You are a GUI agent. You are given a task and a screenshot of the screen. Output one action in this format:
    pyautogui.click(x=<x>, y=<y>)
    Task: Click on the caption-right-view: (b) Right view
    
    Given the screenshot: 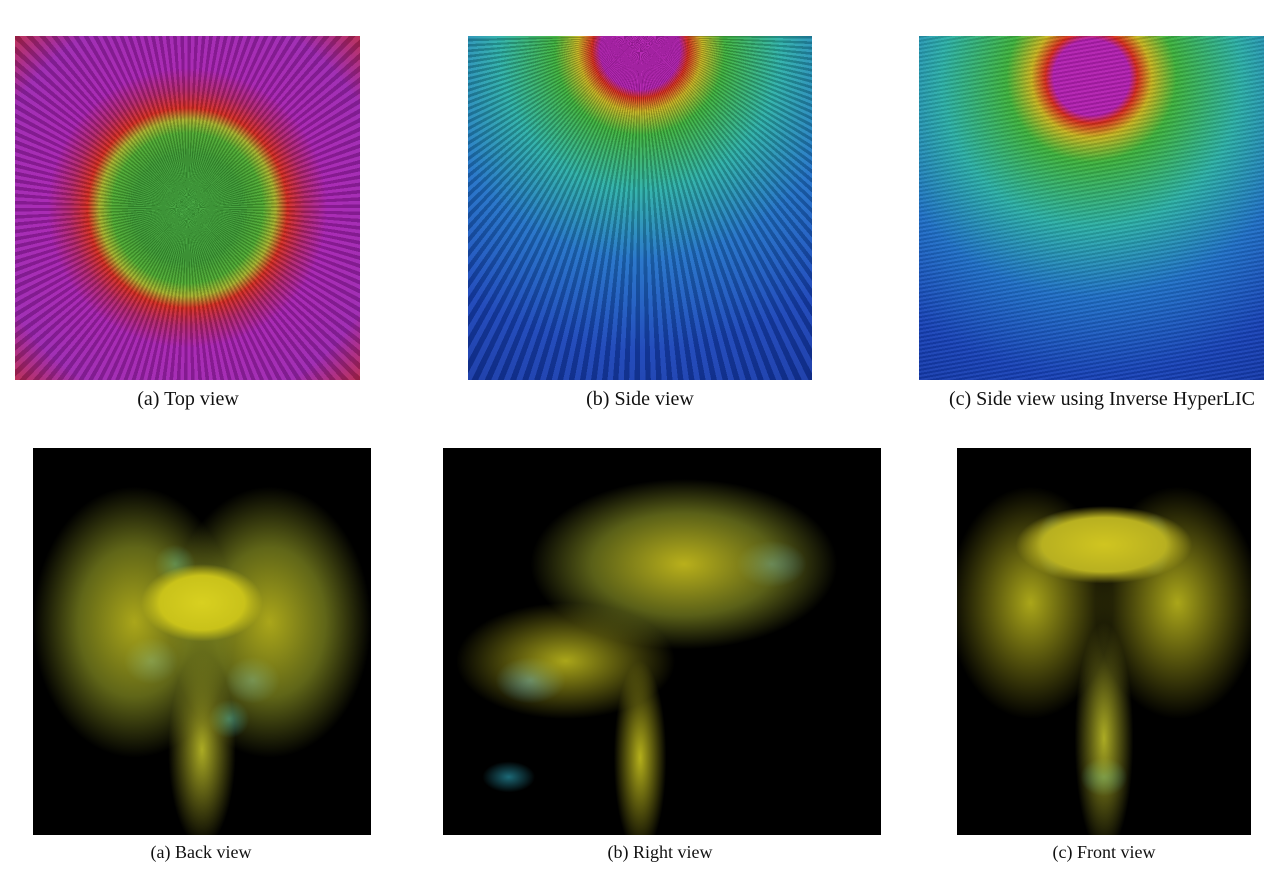 What is the action you would take?
    pyautogui.click(x=660, y=852)
    